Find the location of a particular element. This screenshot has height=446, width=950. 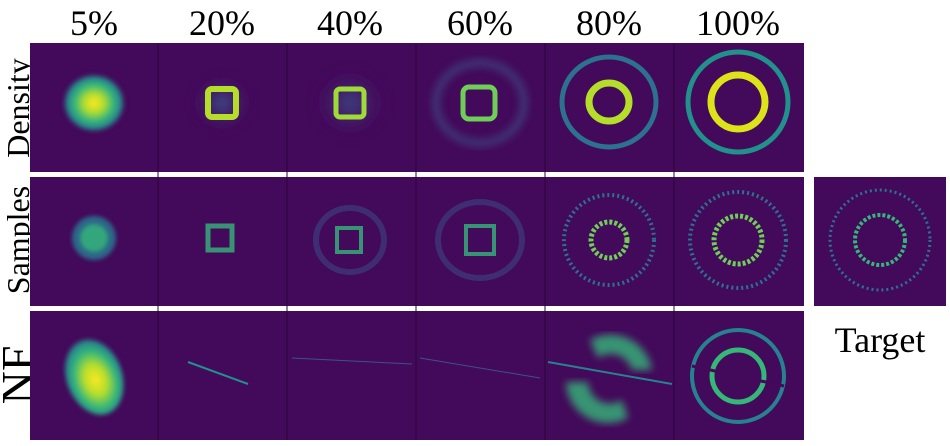

samples-target is located at coordinates (880, 240).